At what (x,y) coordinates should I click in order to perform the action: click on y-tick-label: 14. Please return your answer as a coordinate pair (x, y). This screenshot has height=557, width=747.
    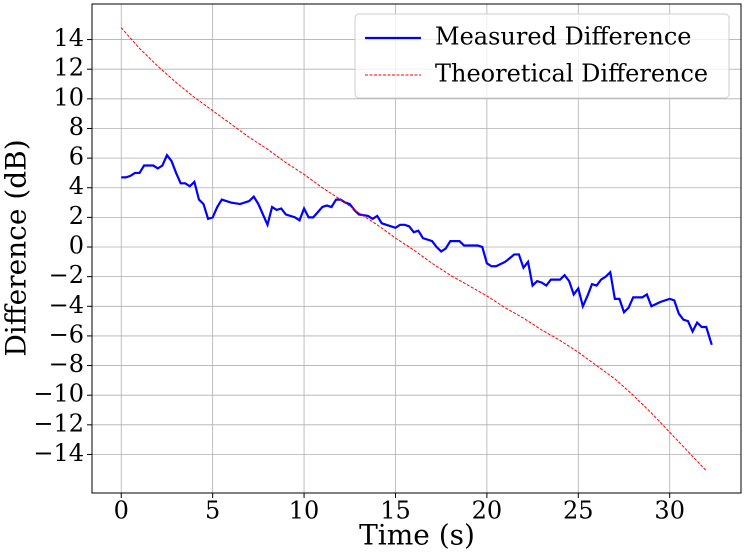
    Looking at the image, I should click on (68, 38).